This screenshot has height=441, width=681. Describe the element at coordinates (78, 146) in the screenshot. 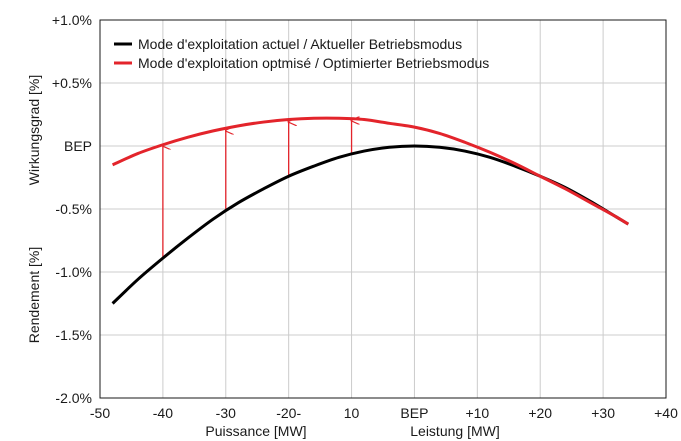

I see `y-tick-label: BEP` at that location.